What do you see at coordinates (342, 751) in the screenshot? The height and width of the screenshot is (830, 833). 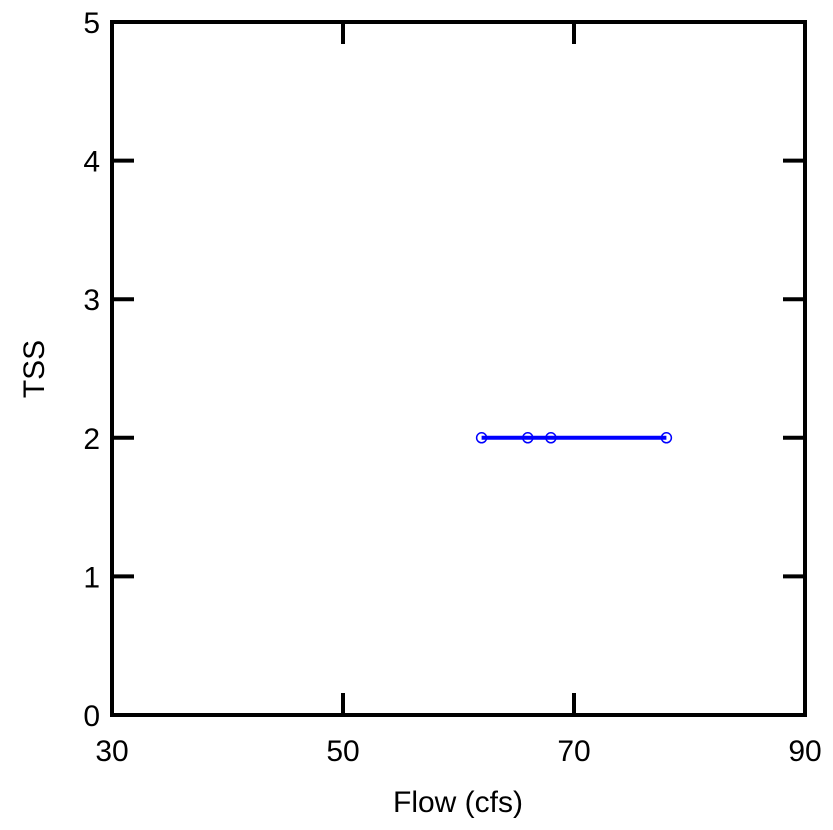 I see `x-tick-label: 50` at bounding box center [342, 751].